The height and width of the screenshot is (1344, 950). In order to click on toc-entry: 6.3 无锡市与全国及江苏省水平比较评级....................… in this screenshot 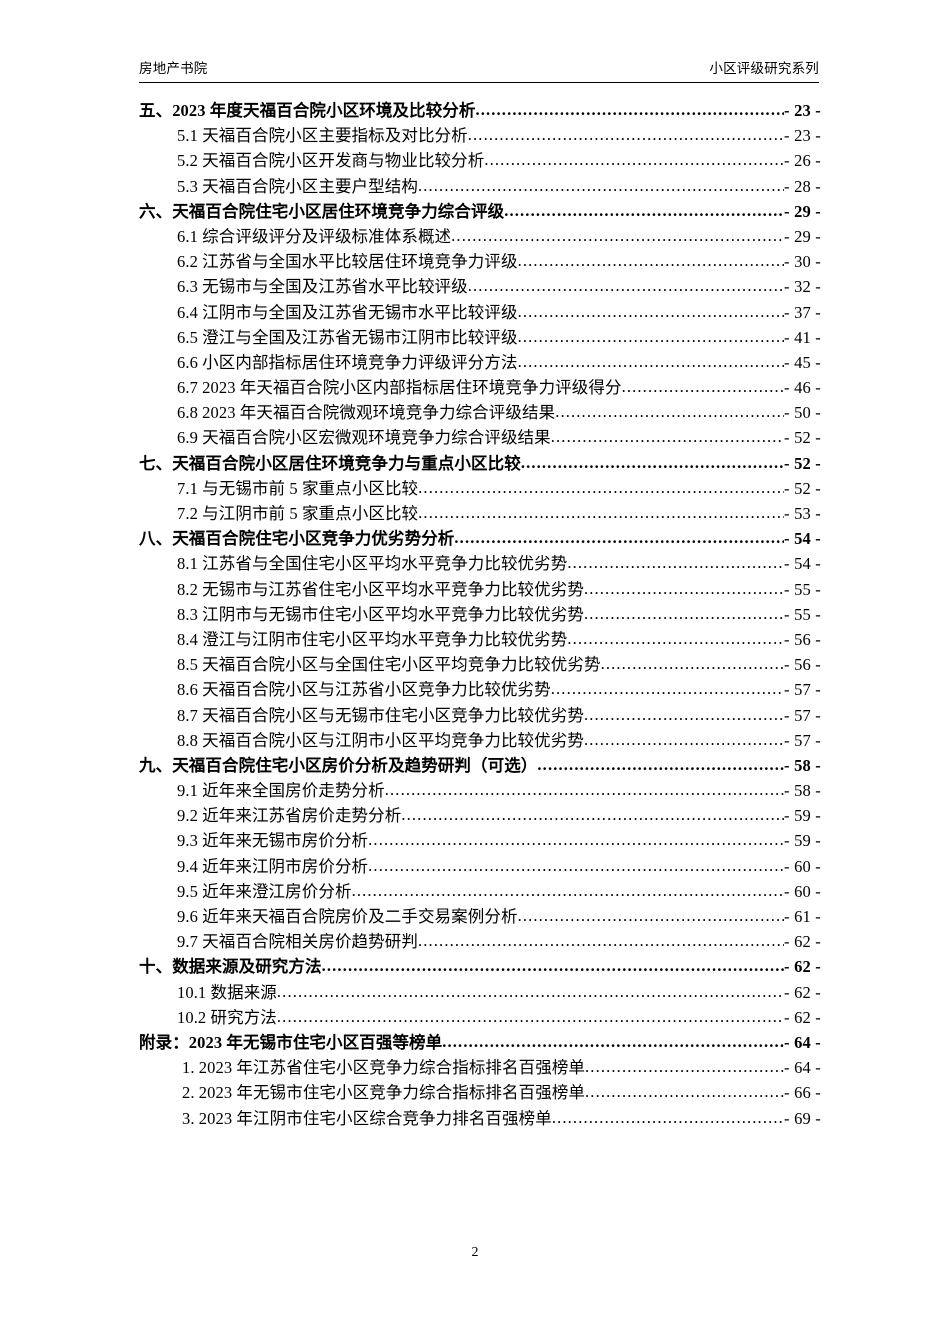, I will do `click(480, 285)`.